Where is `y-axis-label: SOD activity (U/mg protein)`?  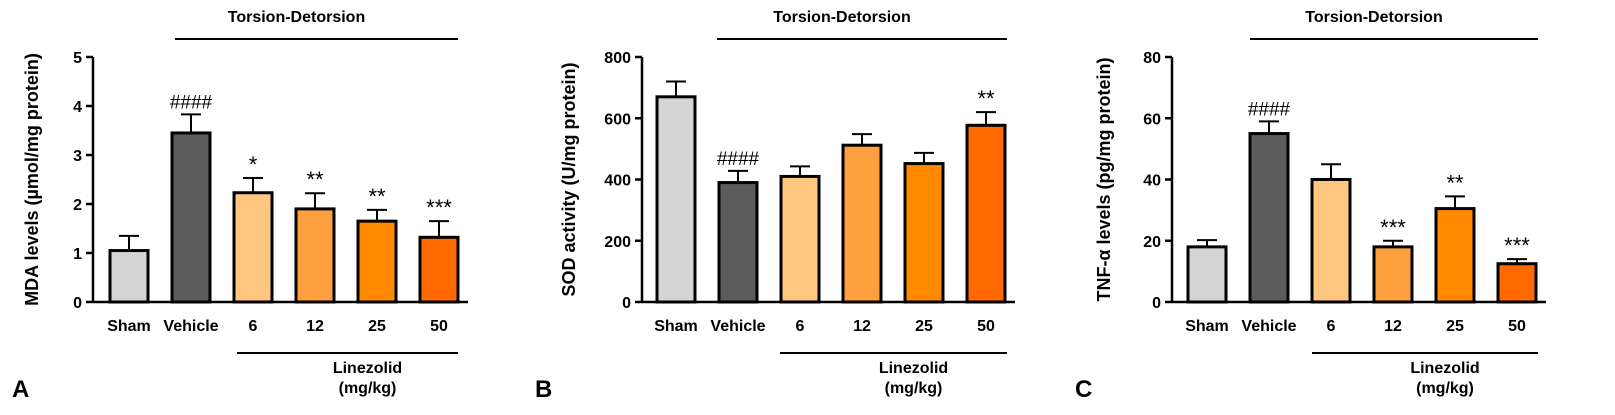 y-axis-label: SOD activity (U/mg protein) is located at coordinates (569, 179).